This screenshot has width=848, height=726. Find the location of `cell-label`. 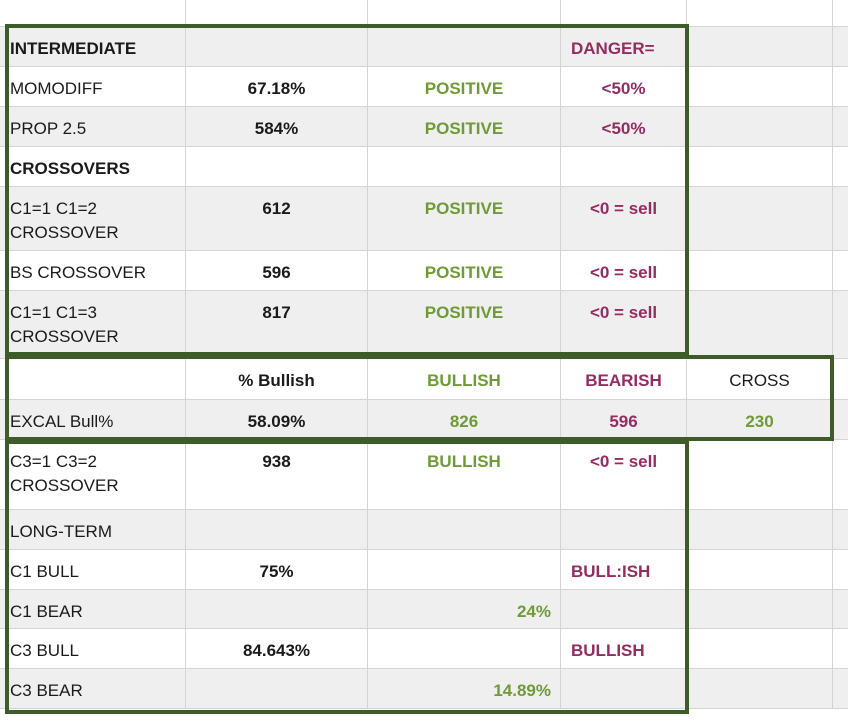

cell-label is located at coordinates (93, 379).